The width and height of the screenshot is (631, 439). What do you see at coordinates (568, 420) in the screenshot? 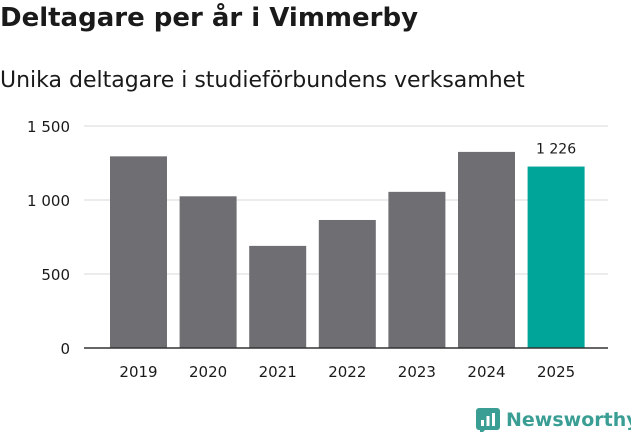
I see `brand-name: Newsworthy` at bounding box center [568, 420].